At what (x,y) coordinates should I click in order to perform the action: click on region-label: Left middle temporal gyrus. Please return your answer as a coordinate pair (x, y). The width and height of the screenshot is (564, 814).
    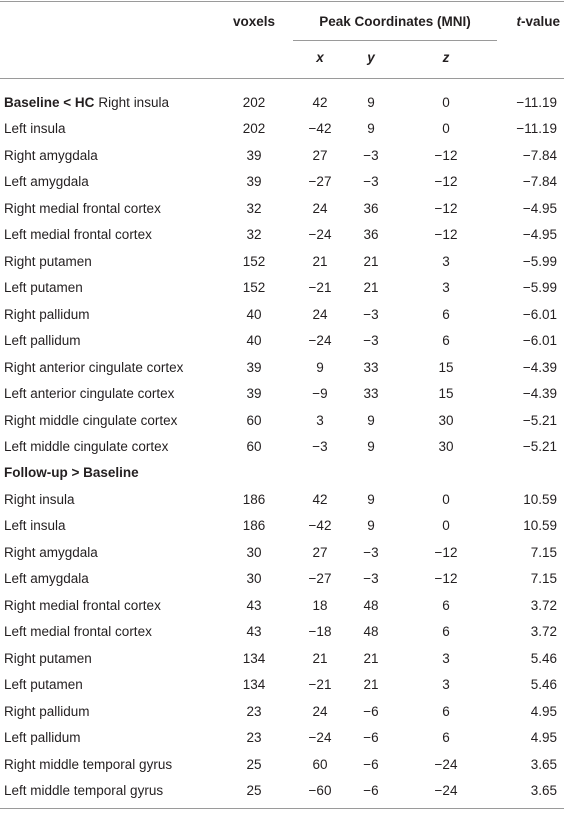
    Looking at the image, I should click on (84, 790).